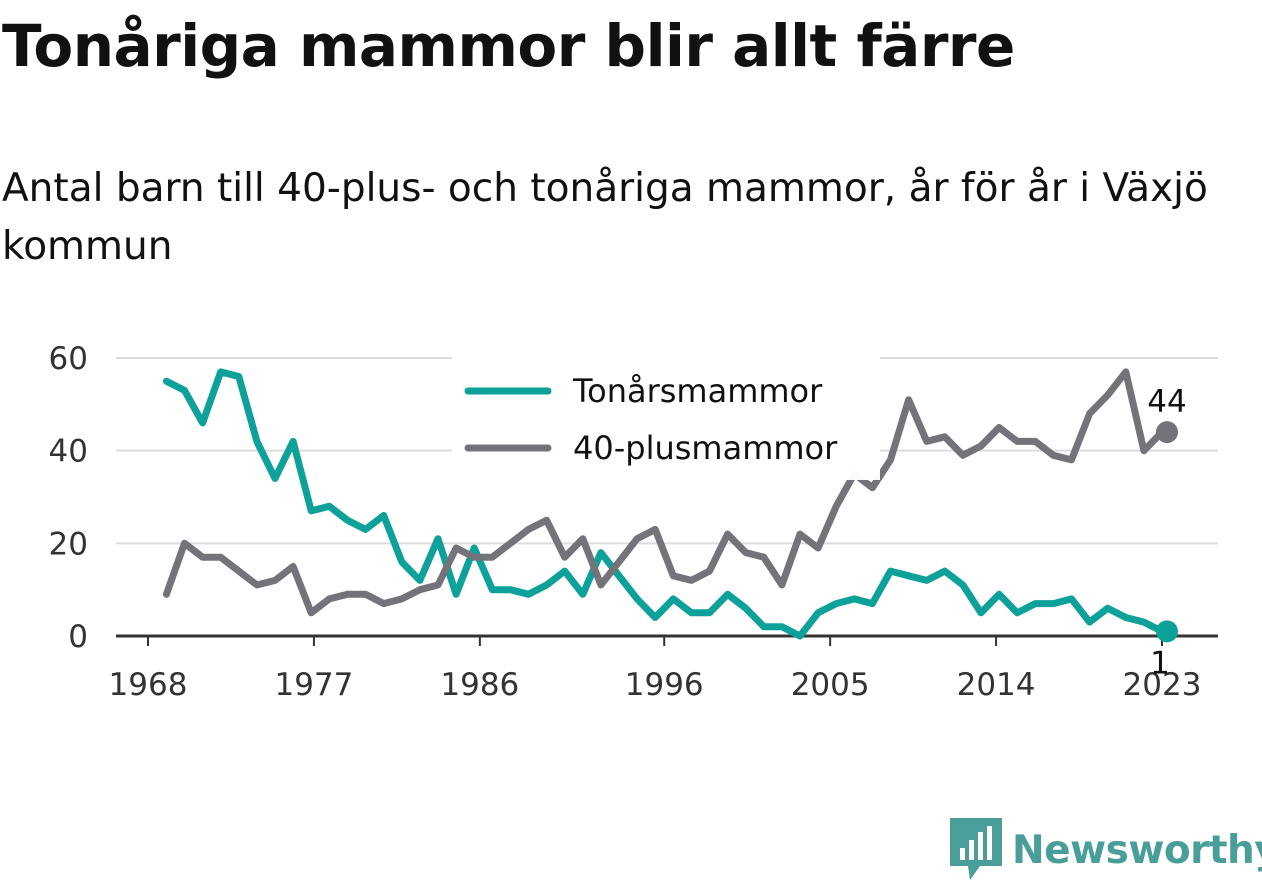 The image size is (1262, 882). Describe the element at coordinates (1162, 685) in the screenshot. I see `x-tick-label: 2023` at that location.